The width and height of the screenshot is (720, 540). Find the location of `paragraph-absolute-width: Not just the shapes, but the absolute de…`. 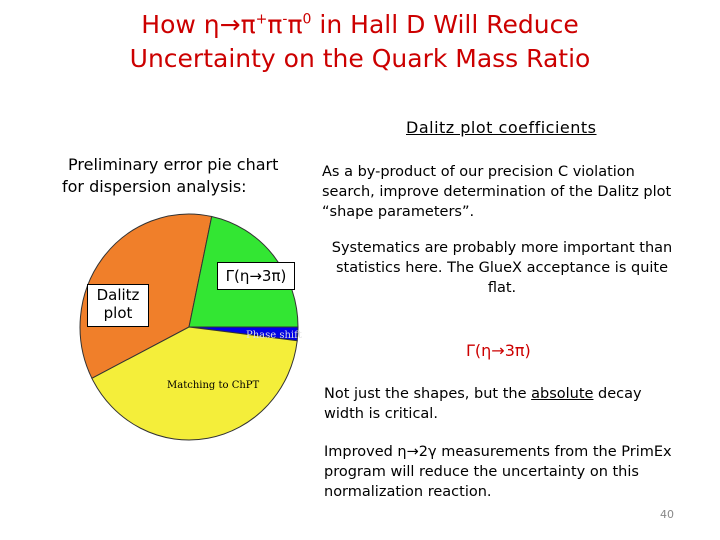

paragraph-absolute-width: Not just the shapes, but the absolute de… is located at coordinates (483, 404).